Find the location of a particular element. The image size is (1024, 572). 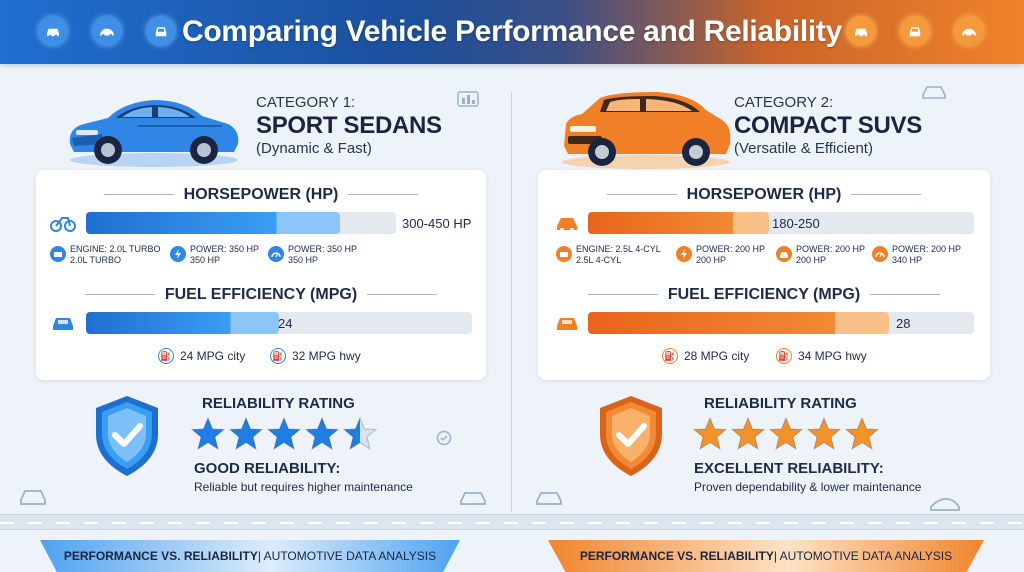

mpg-highway: ⛽ 34 MPG hwy is located at coordinates (821, 356).